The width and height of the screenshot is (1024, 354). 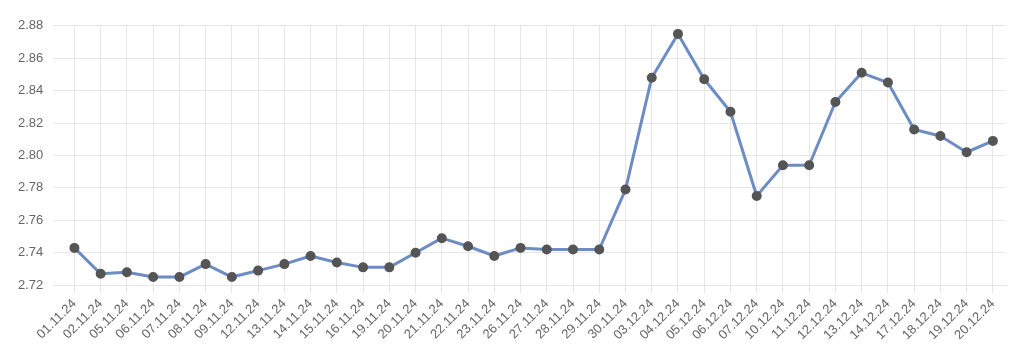 What do you see at coordinates (30, 155) in the screenshot?
I see `y-tick-label: 2.80` at bounding box center [30, 155].